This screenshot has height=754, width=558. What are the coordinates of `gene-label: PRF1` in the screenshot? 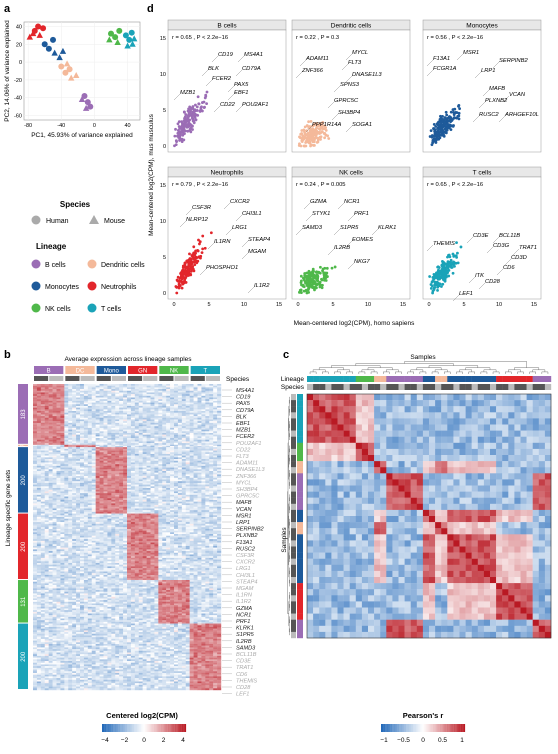 It's located at (361, 214).